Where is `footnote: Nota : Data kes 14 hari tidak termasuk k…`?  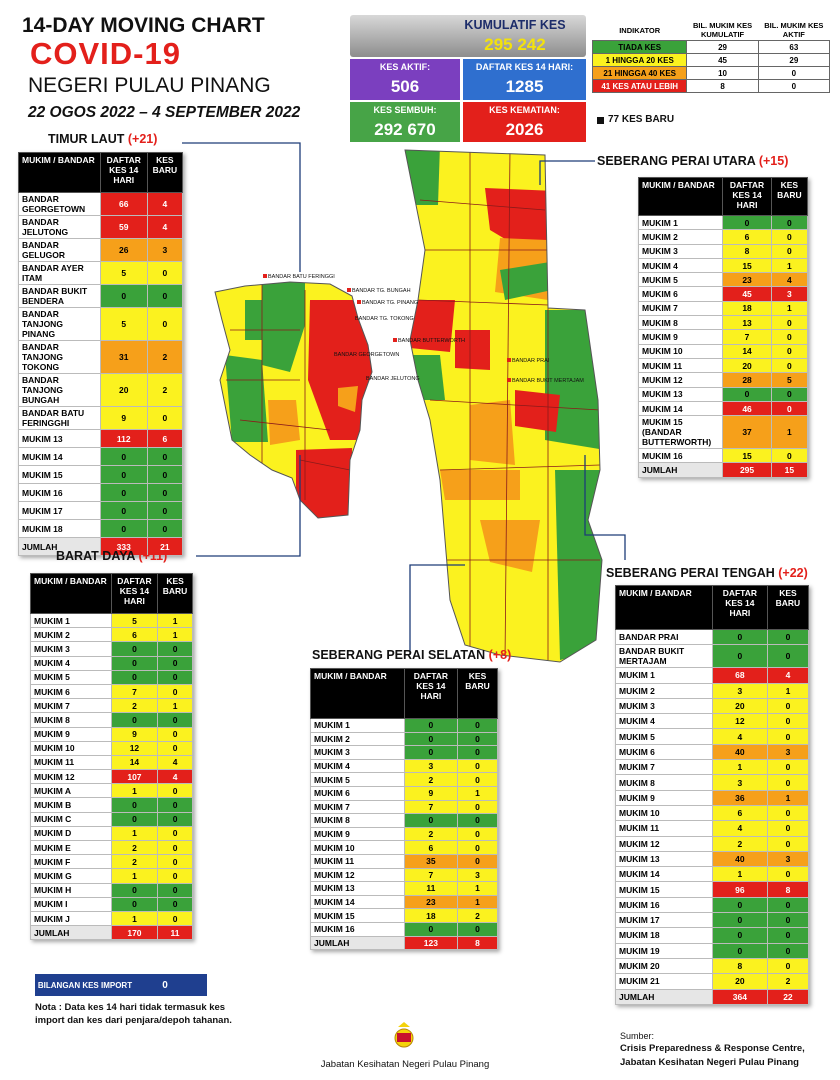
footnote: Nota : Data kes 14 hari tidak termasuk k… is located at coordinates (133, 1014).